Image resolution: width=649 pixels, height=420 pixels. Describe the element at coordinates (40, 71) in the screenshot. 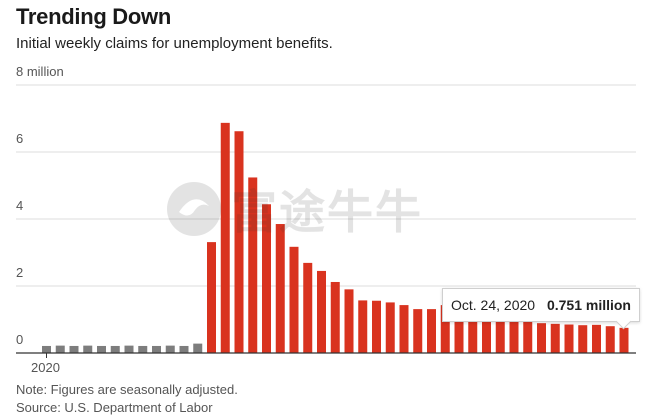

I see `y-tick-label: 8 million` at that location.